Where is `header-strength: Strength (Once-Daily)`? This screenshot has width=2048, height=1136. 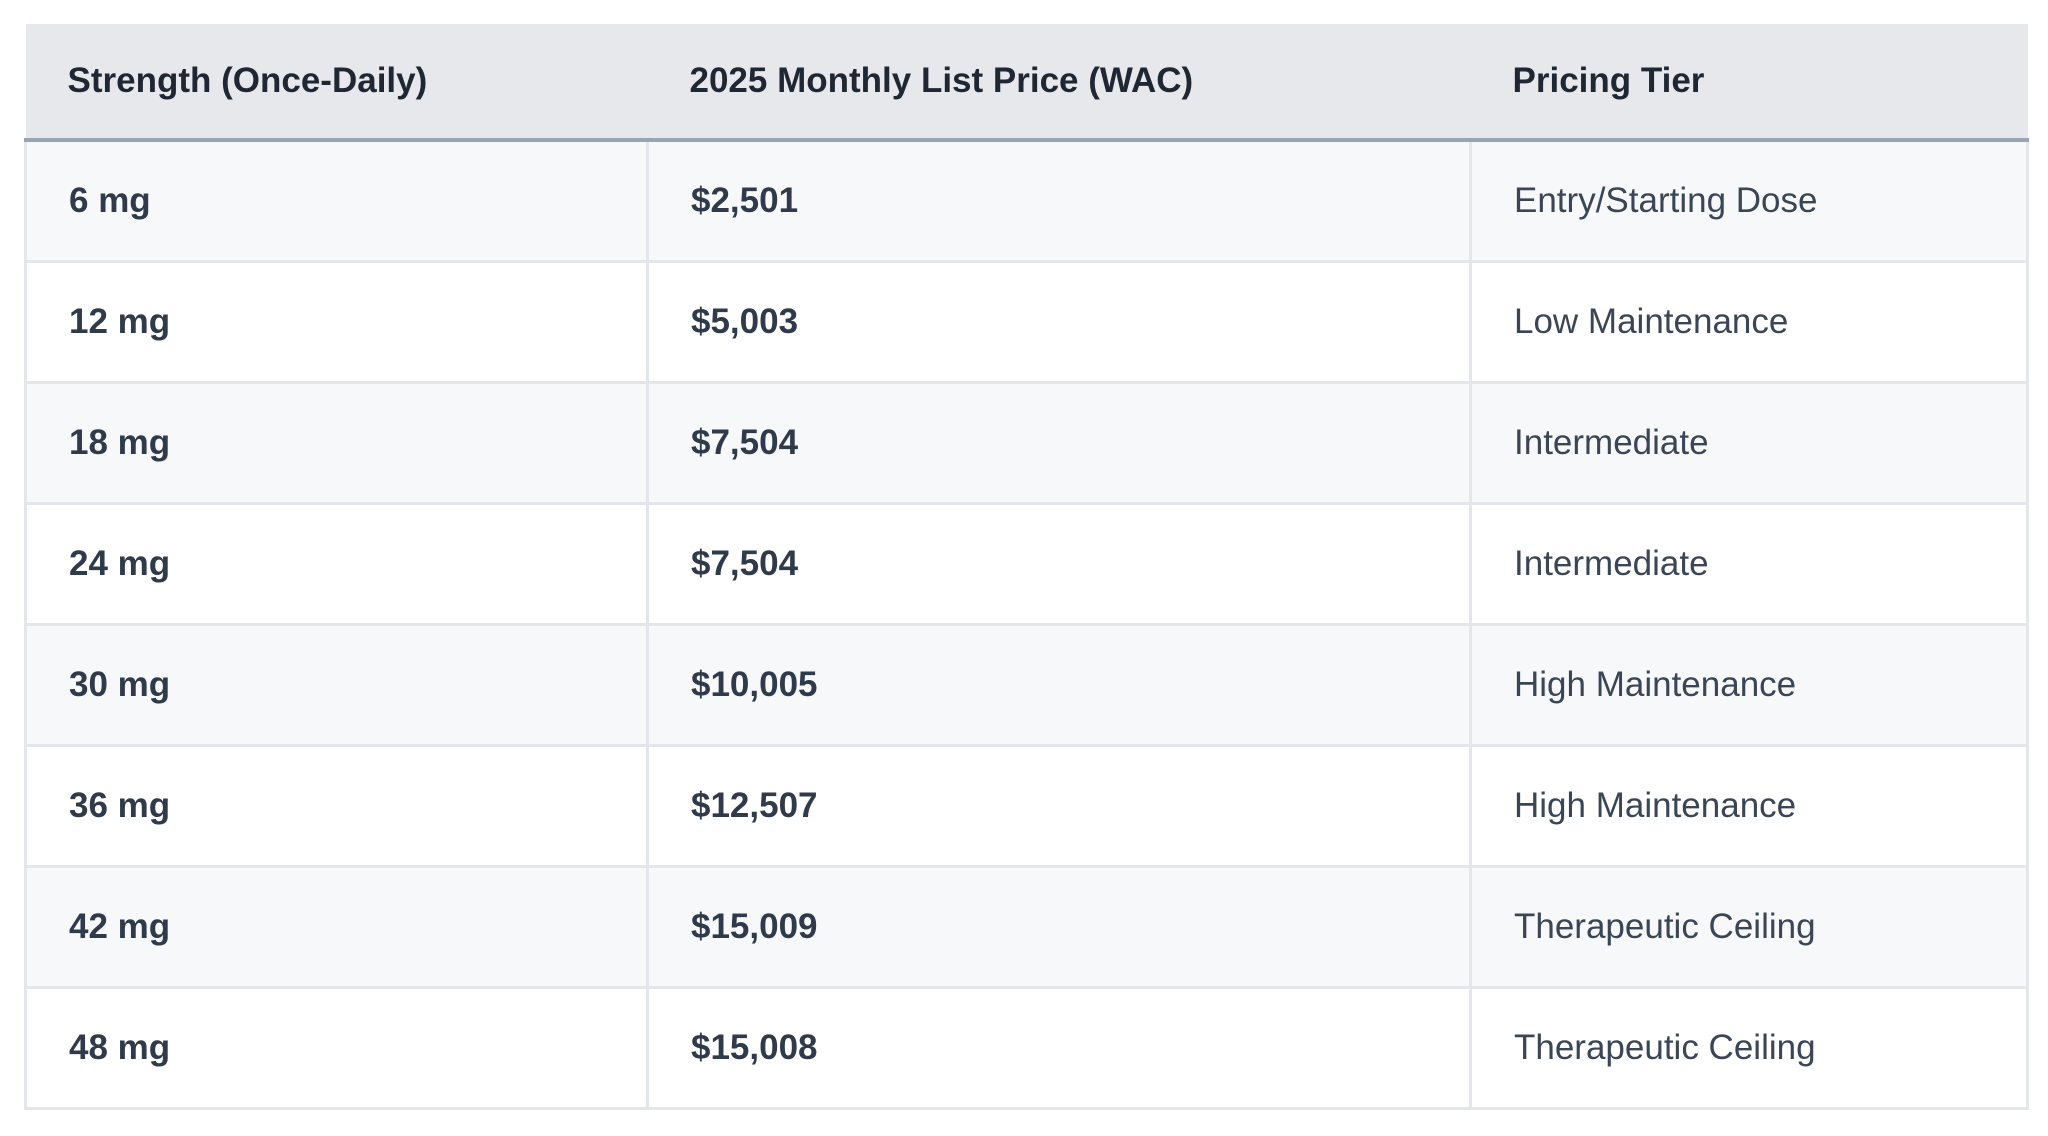
header-strength: Strength (Once-Daily) is located at coordinates (336, 83).